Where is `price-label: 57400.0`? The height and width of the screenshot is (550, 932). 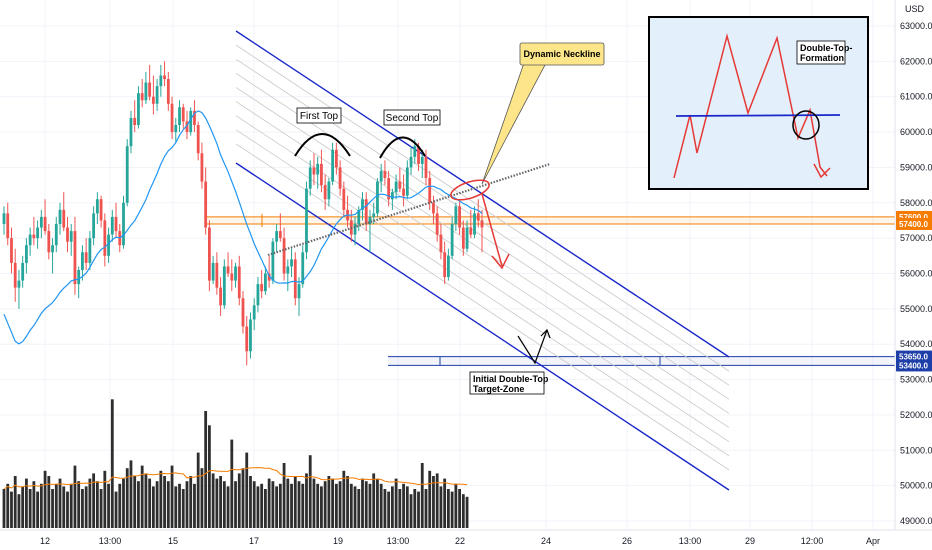 price-label: 57400.0 is located at coordinates (913, 224).